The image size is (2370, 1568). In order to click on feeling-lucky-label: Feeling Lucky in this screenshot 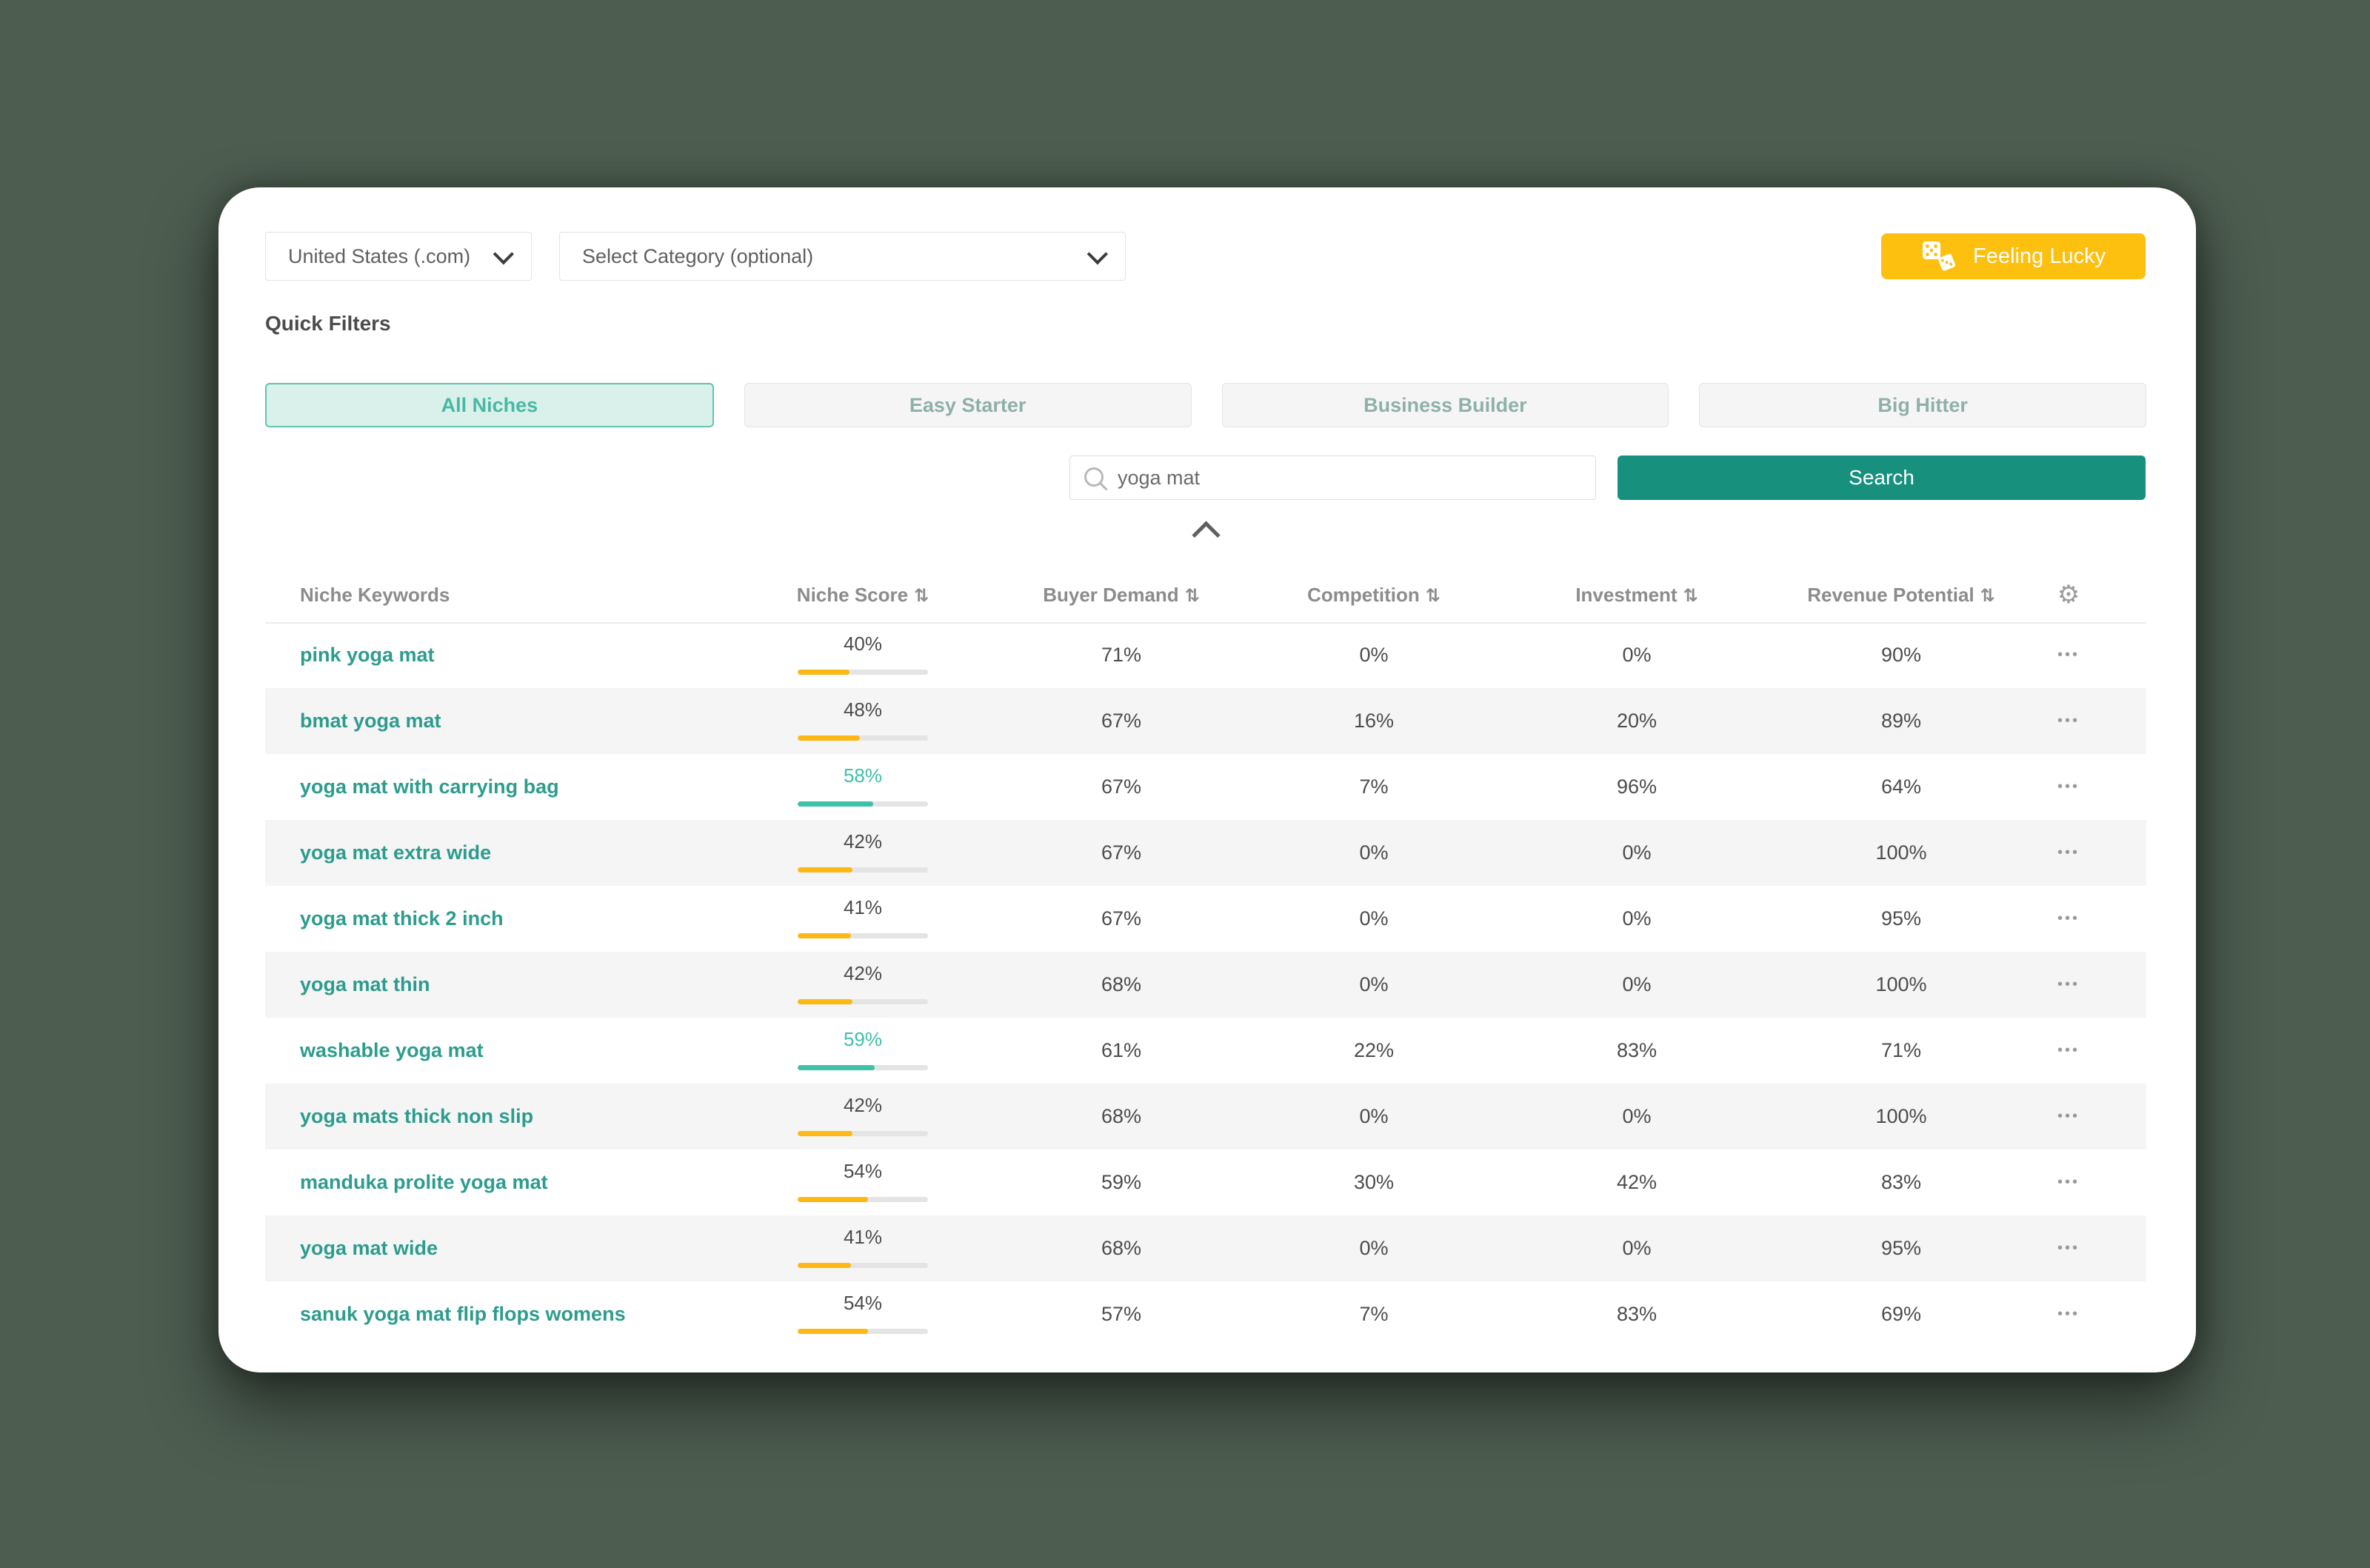, I will do `click(2039, 256)`.